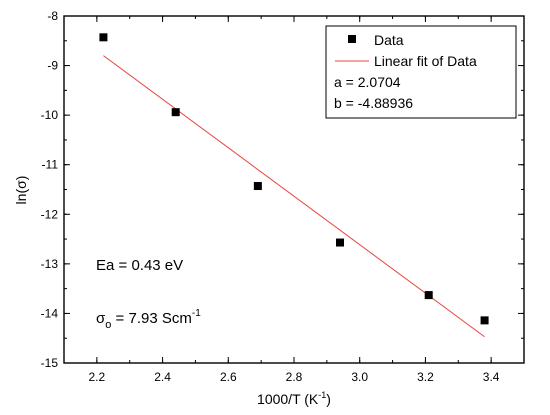 The height and width of the screenshot is (415, 550). I want to click on y-tick-label: -12, so click(50, 214).